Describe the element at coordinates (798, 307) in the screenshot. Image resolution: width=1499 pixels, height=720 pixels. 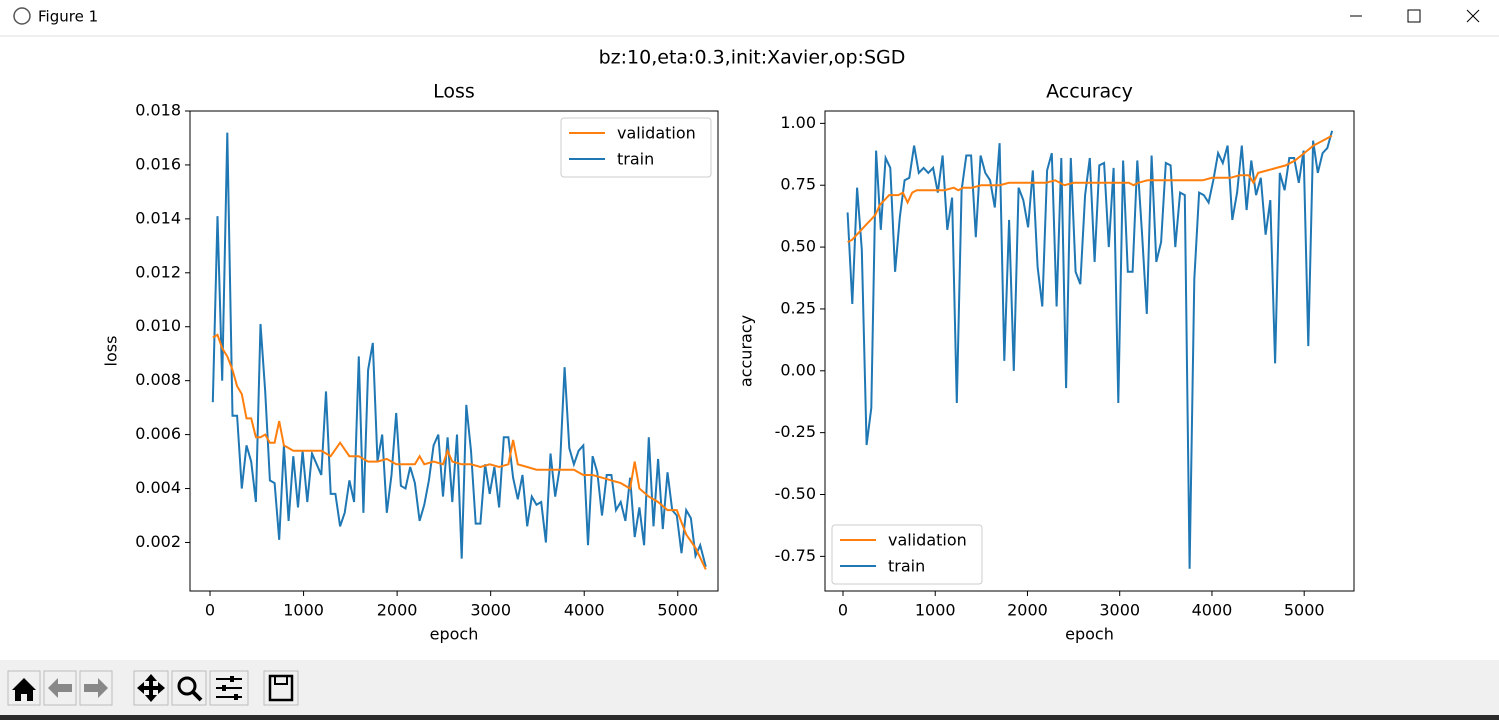
I see `y-tick-label: 0.25` at that location.